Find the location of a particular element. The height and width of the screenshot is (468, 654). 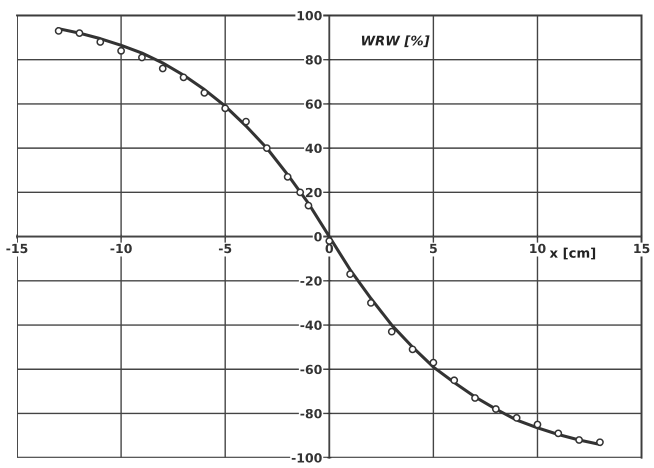

x-tick-label: 0 is located at coordinates (330, 249).